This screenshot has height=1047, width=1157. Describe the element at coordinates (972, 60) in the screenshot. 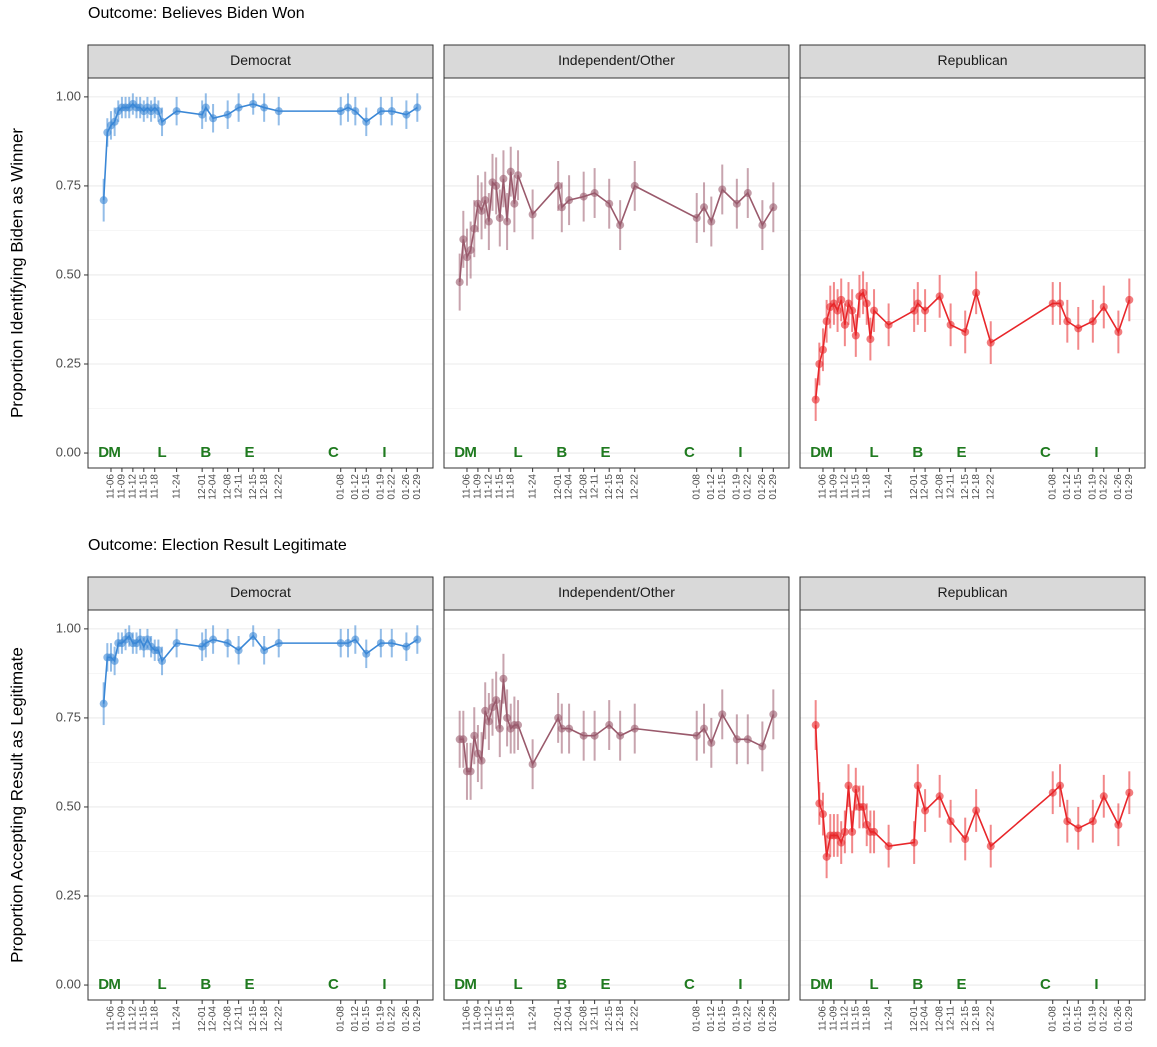

I see `strip-label: Republican` at that location.